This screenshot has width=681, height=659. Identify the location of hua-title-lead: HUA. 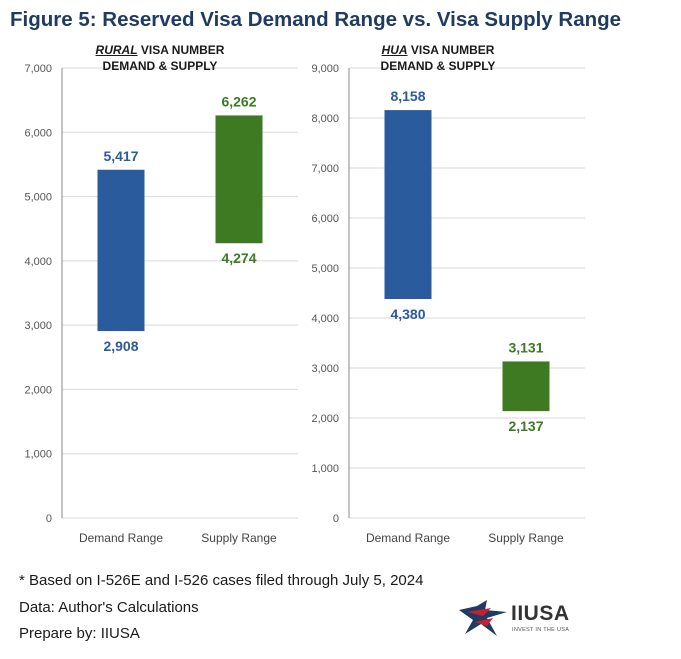
(394, 50).